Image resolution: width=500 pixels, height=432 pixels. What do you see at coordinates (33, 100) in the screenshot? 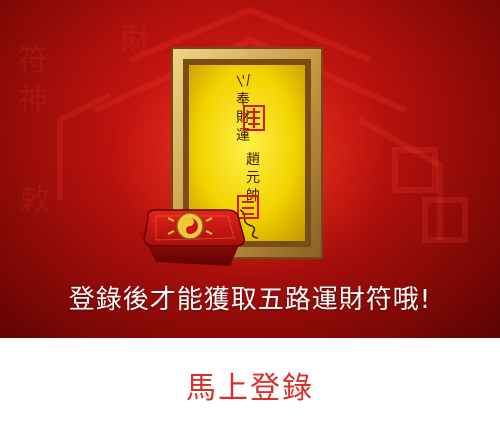
I see `svg-text: 神` at bounding box center [33, 100].